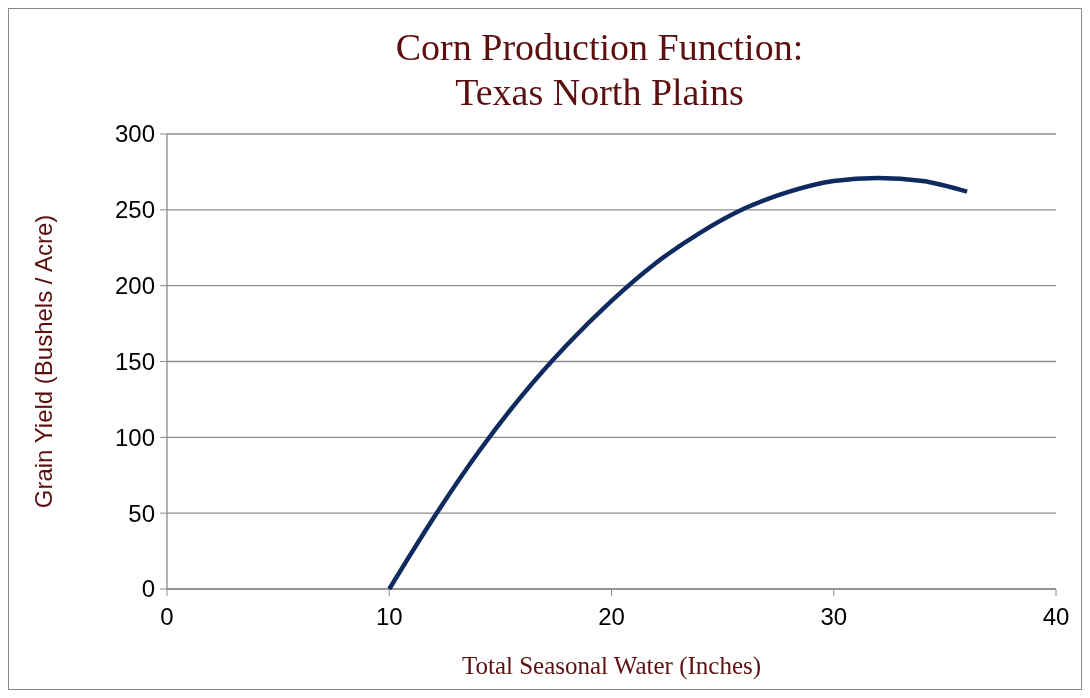  Describe the element at coordinates (134, 210) in the screenshot. I see `y-tick-label: 250` at that location.